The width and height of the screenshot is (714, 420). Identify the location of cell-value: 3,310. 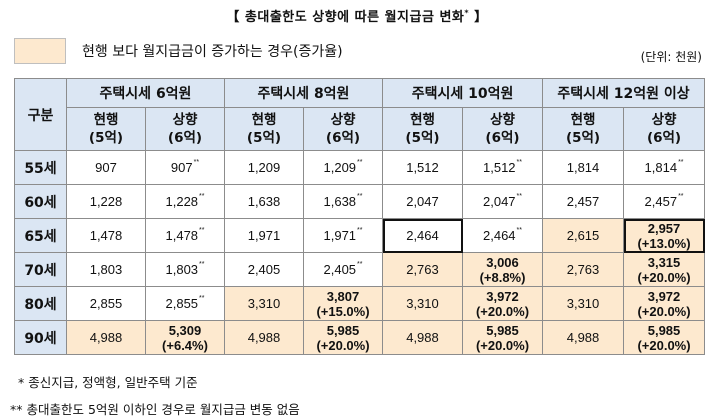
(583, 303).